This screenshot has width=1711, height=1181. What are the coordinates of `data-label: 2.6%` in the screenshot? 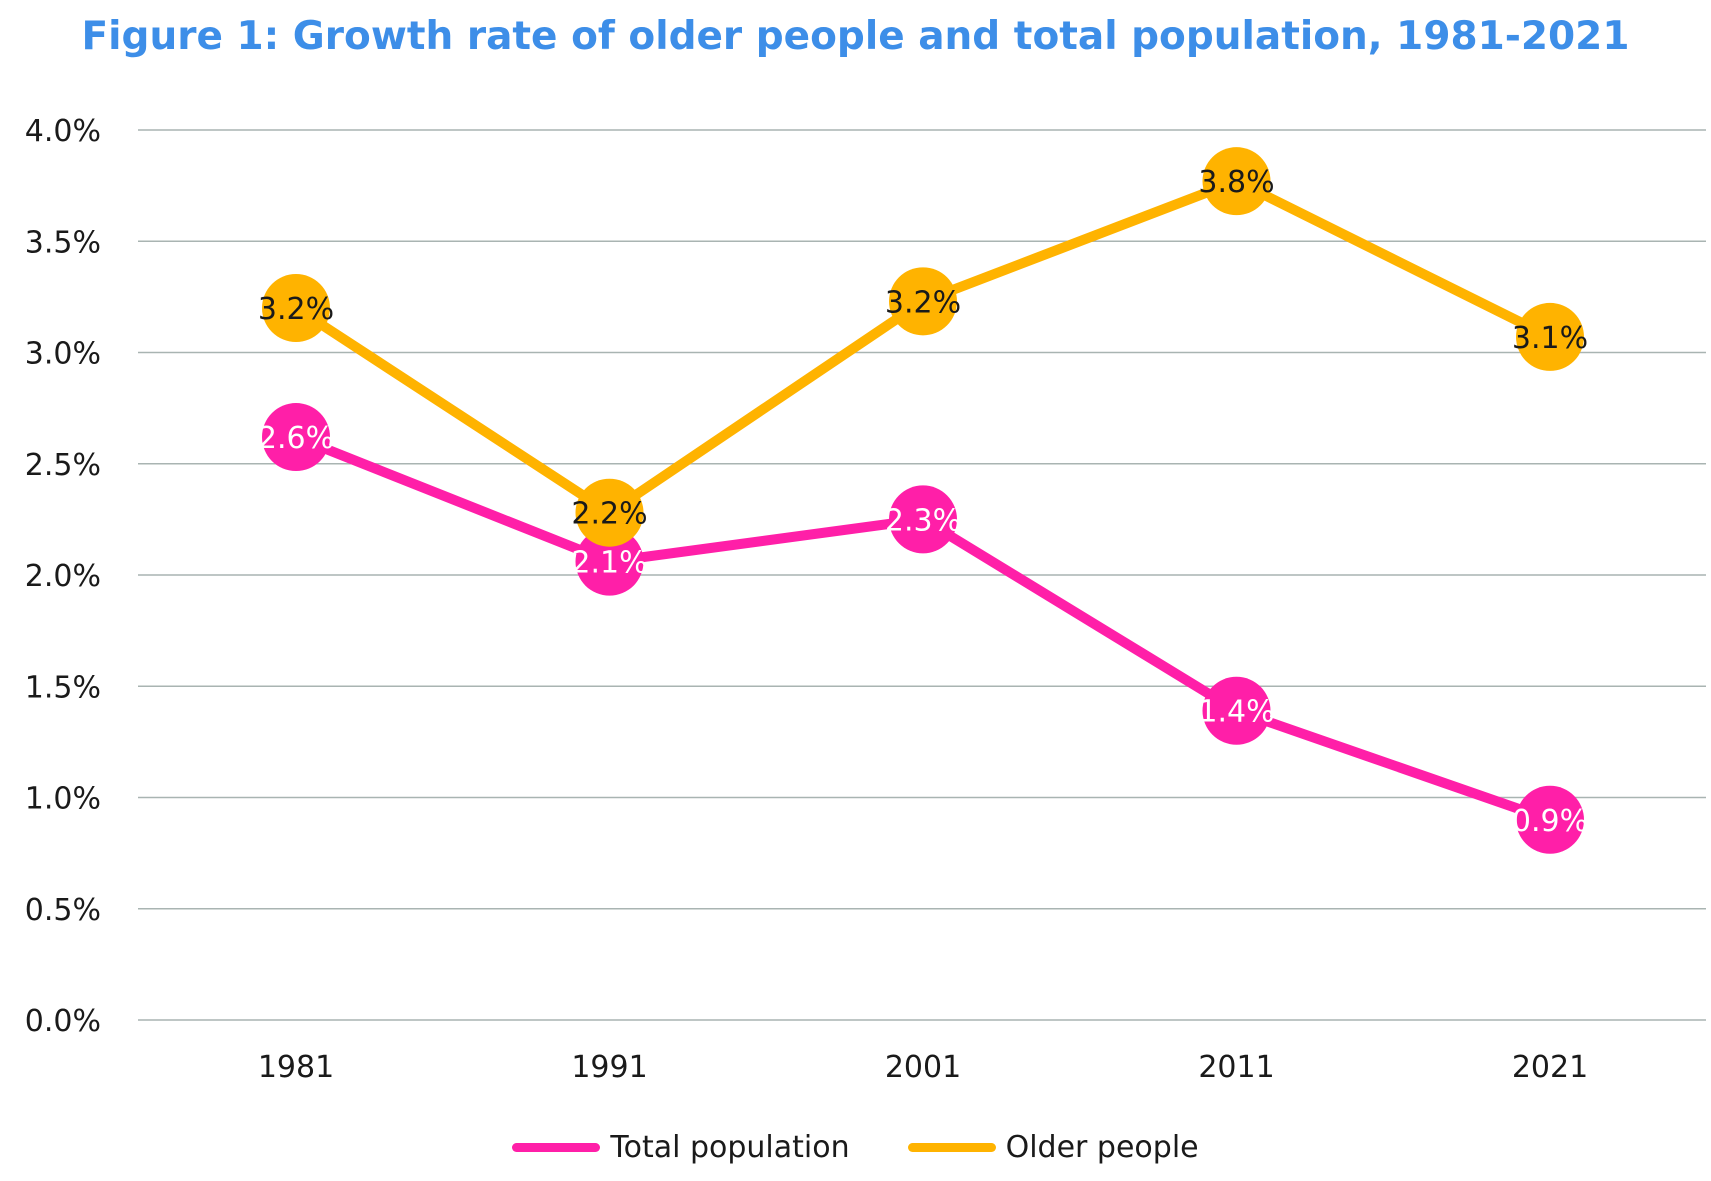 It's located at (296, 438).